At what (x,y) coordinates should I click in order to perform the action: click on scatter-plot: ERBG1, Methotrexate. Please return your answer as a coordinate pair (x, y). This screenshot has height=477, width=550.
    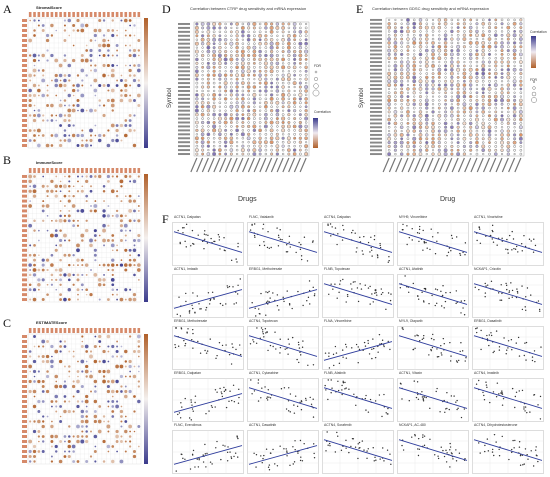
    Looking at the image, I should click on (283, 292).